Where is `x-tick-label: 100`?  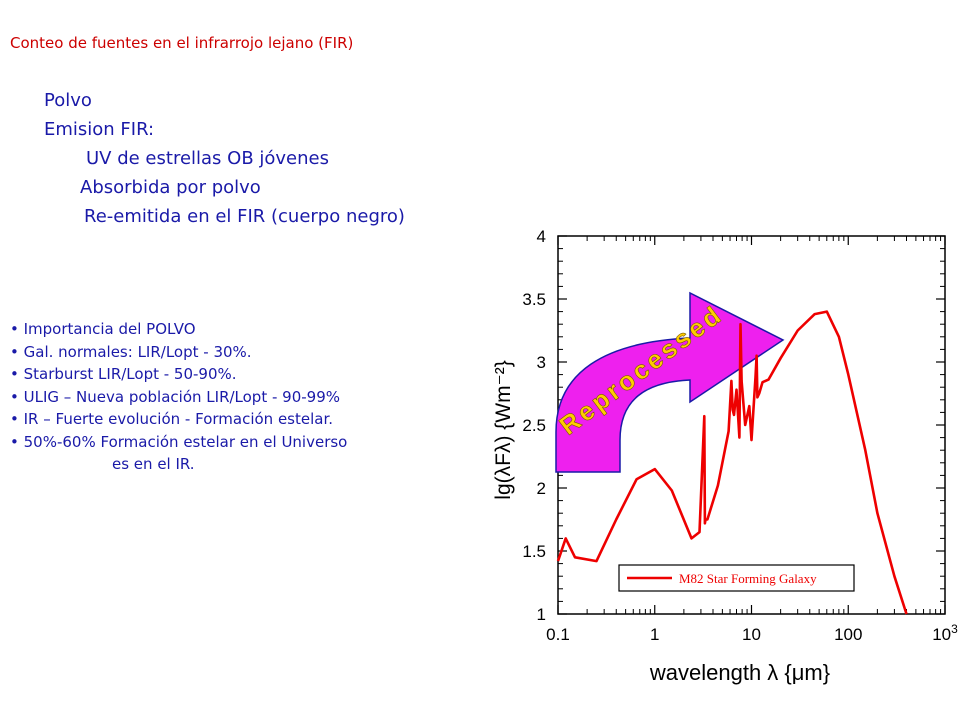
x-tick-label: 100 is located at coordinates (848, 634).